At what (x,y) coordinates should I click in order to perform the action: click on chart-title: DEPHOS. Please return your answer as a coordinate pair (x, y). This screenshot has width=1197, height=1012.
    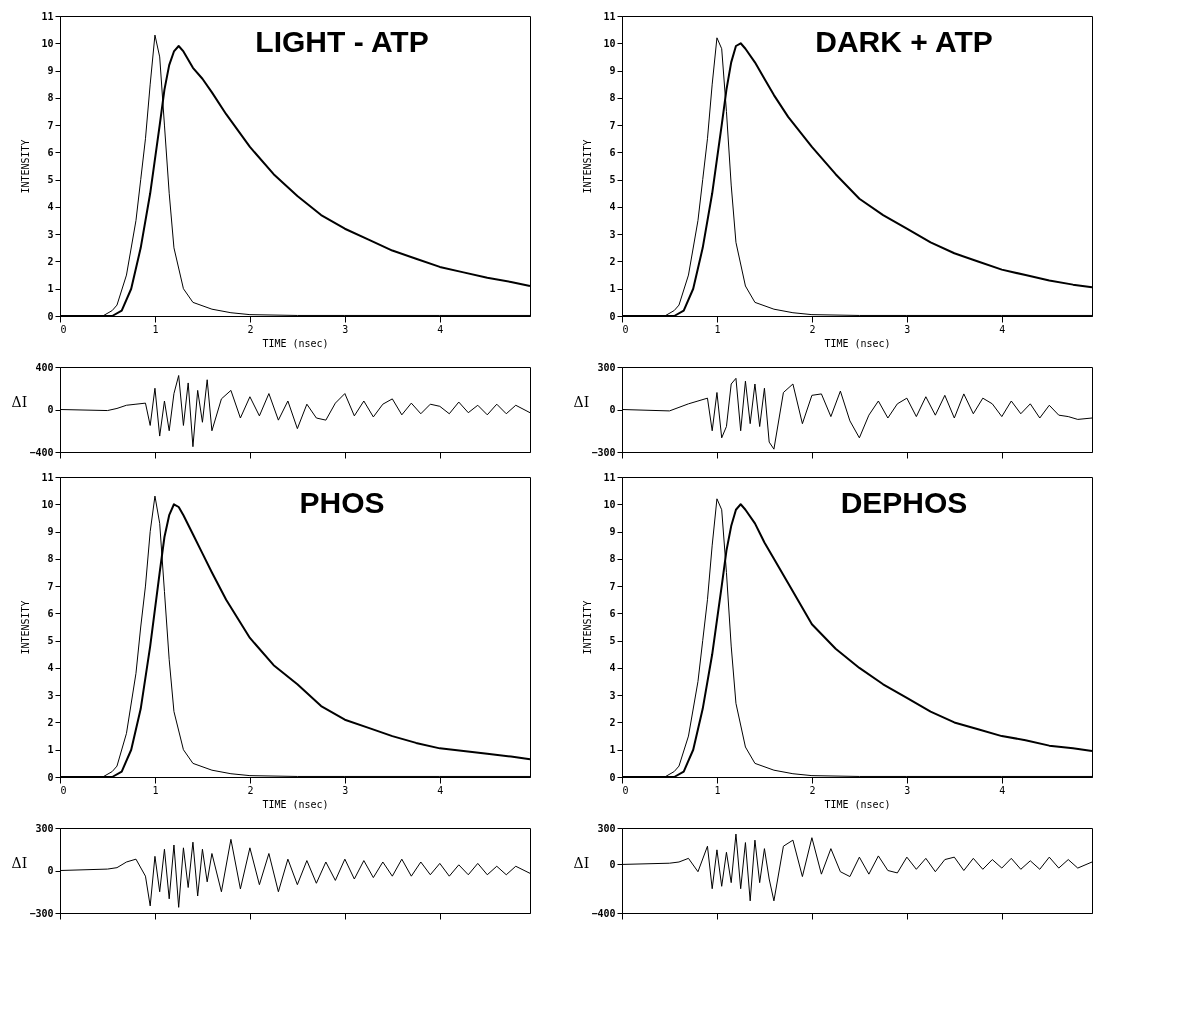
    Looking at the image, I should click on (904, 502).